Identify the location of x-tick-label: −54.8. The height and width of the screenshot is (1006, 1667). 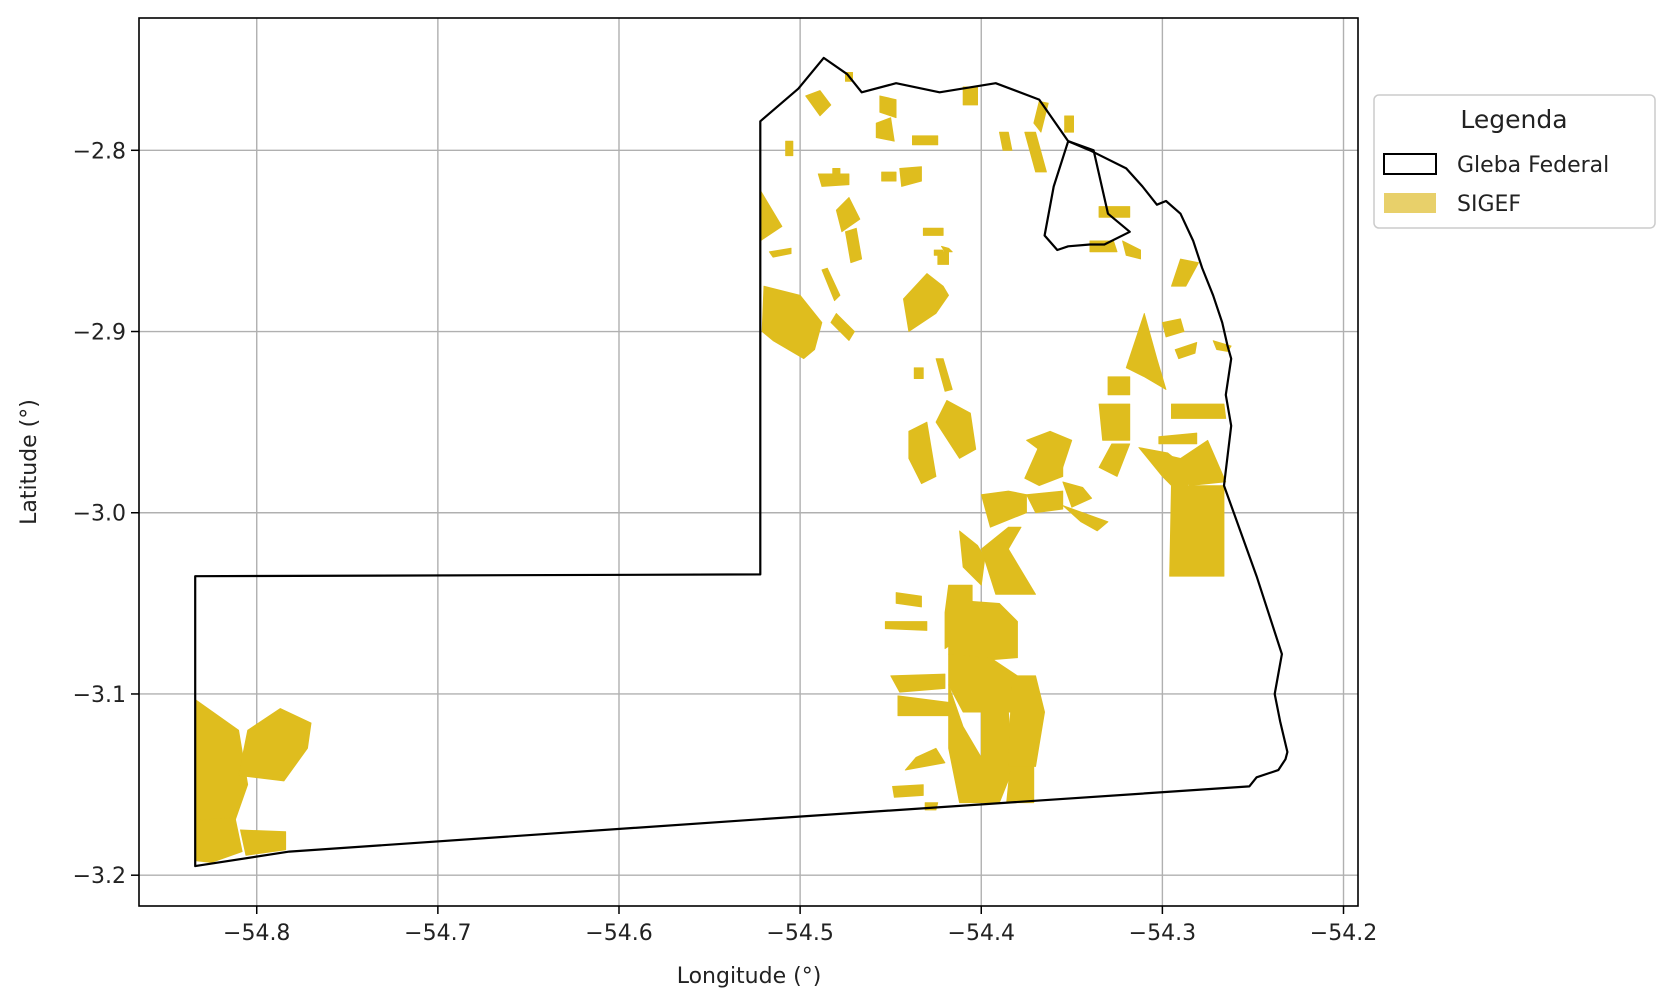
(256, 933).